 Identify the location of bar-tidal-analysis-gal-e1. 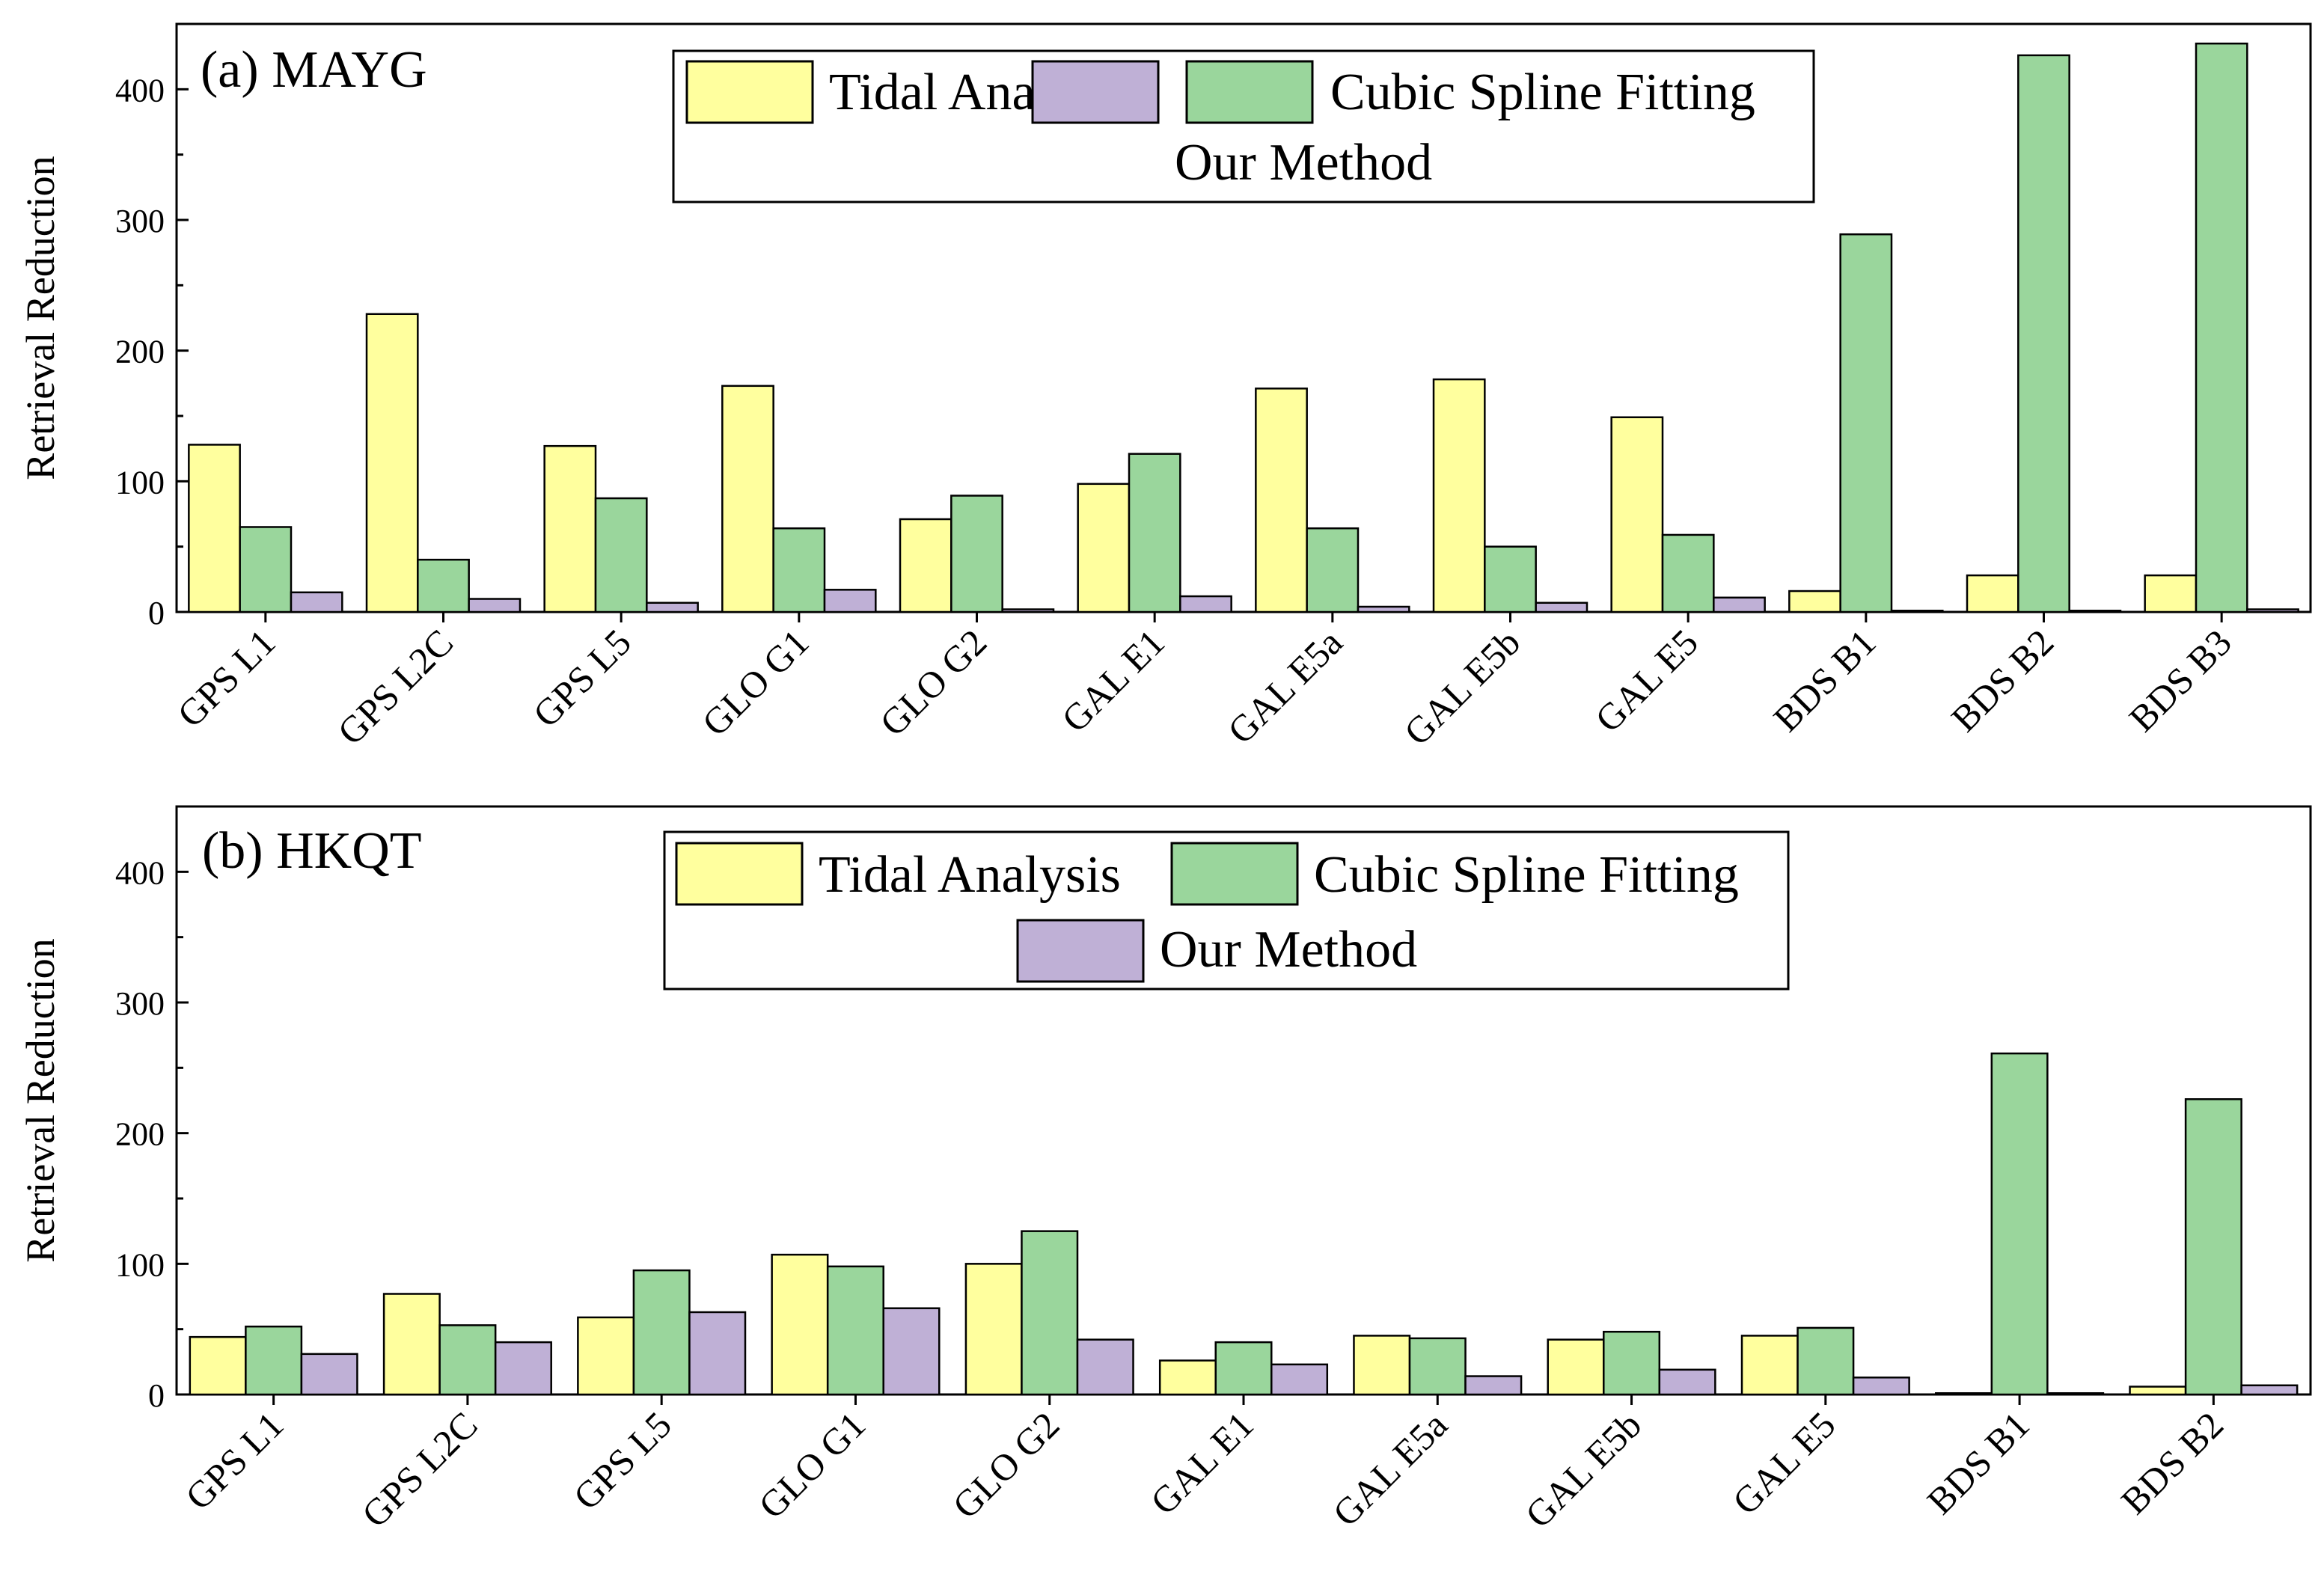
(1187, 1377).